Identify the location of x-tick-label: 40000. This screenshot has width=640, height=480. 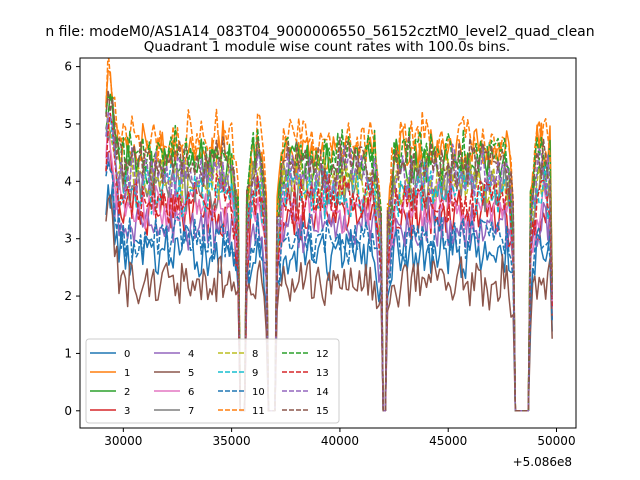
(340, 441).